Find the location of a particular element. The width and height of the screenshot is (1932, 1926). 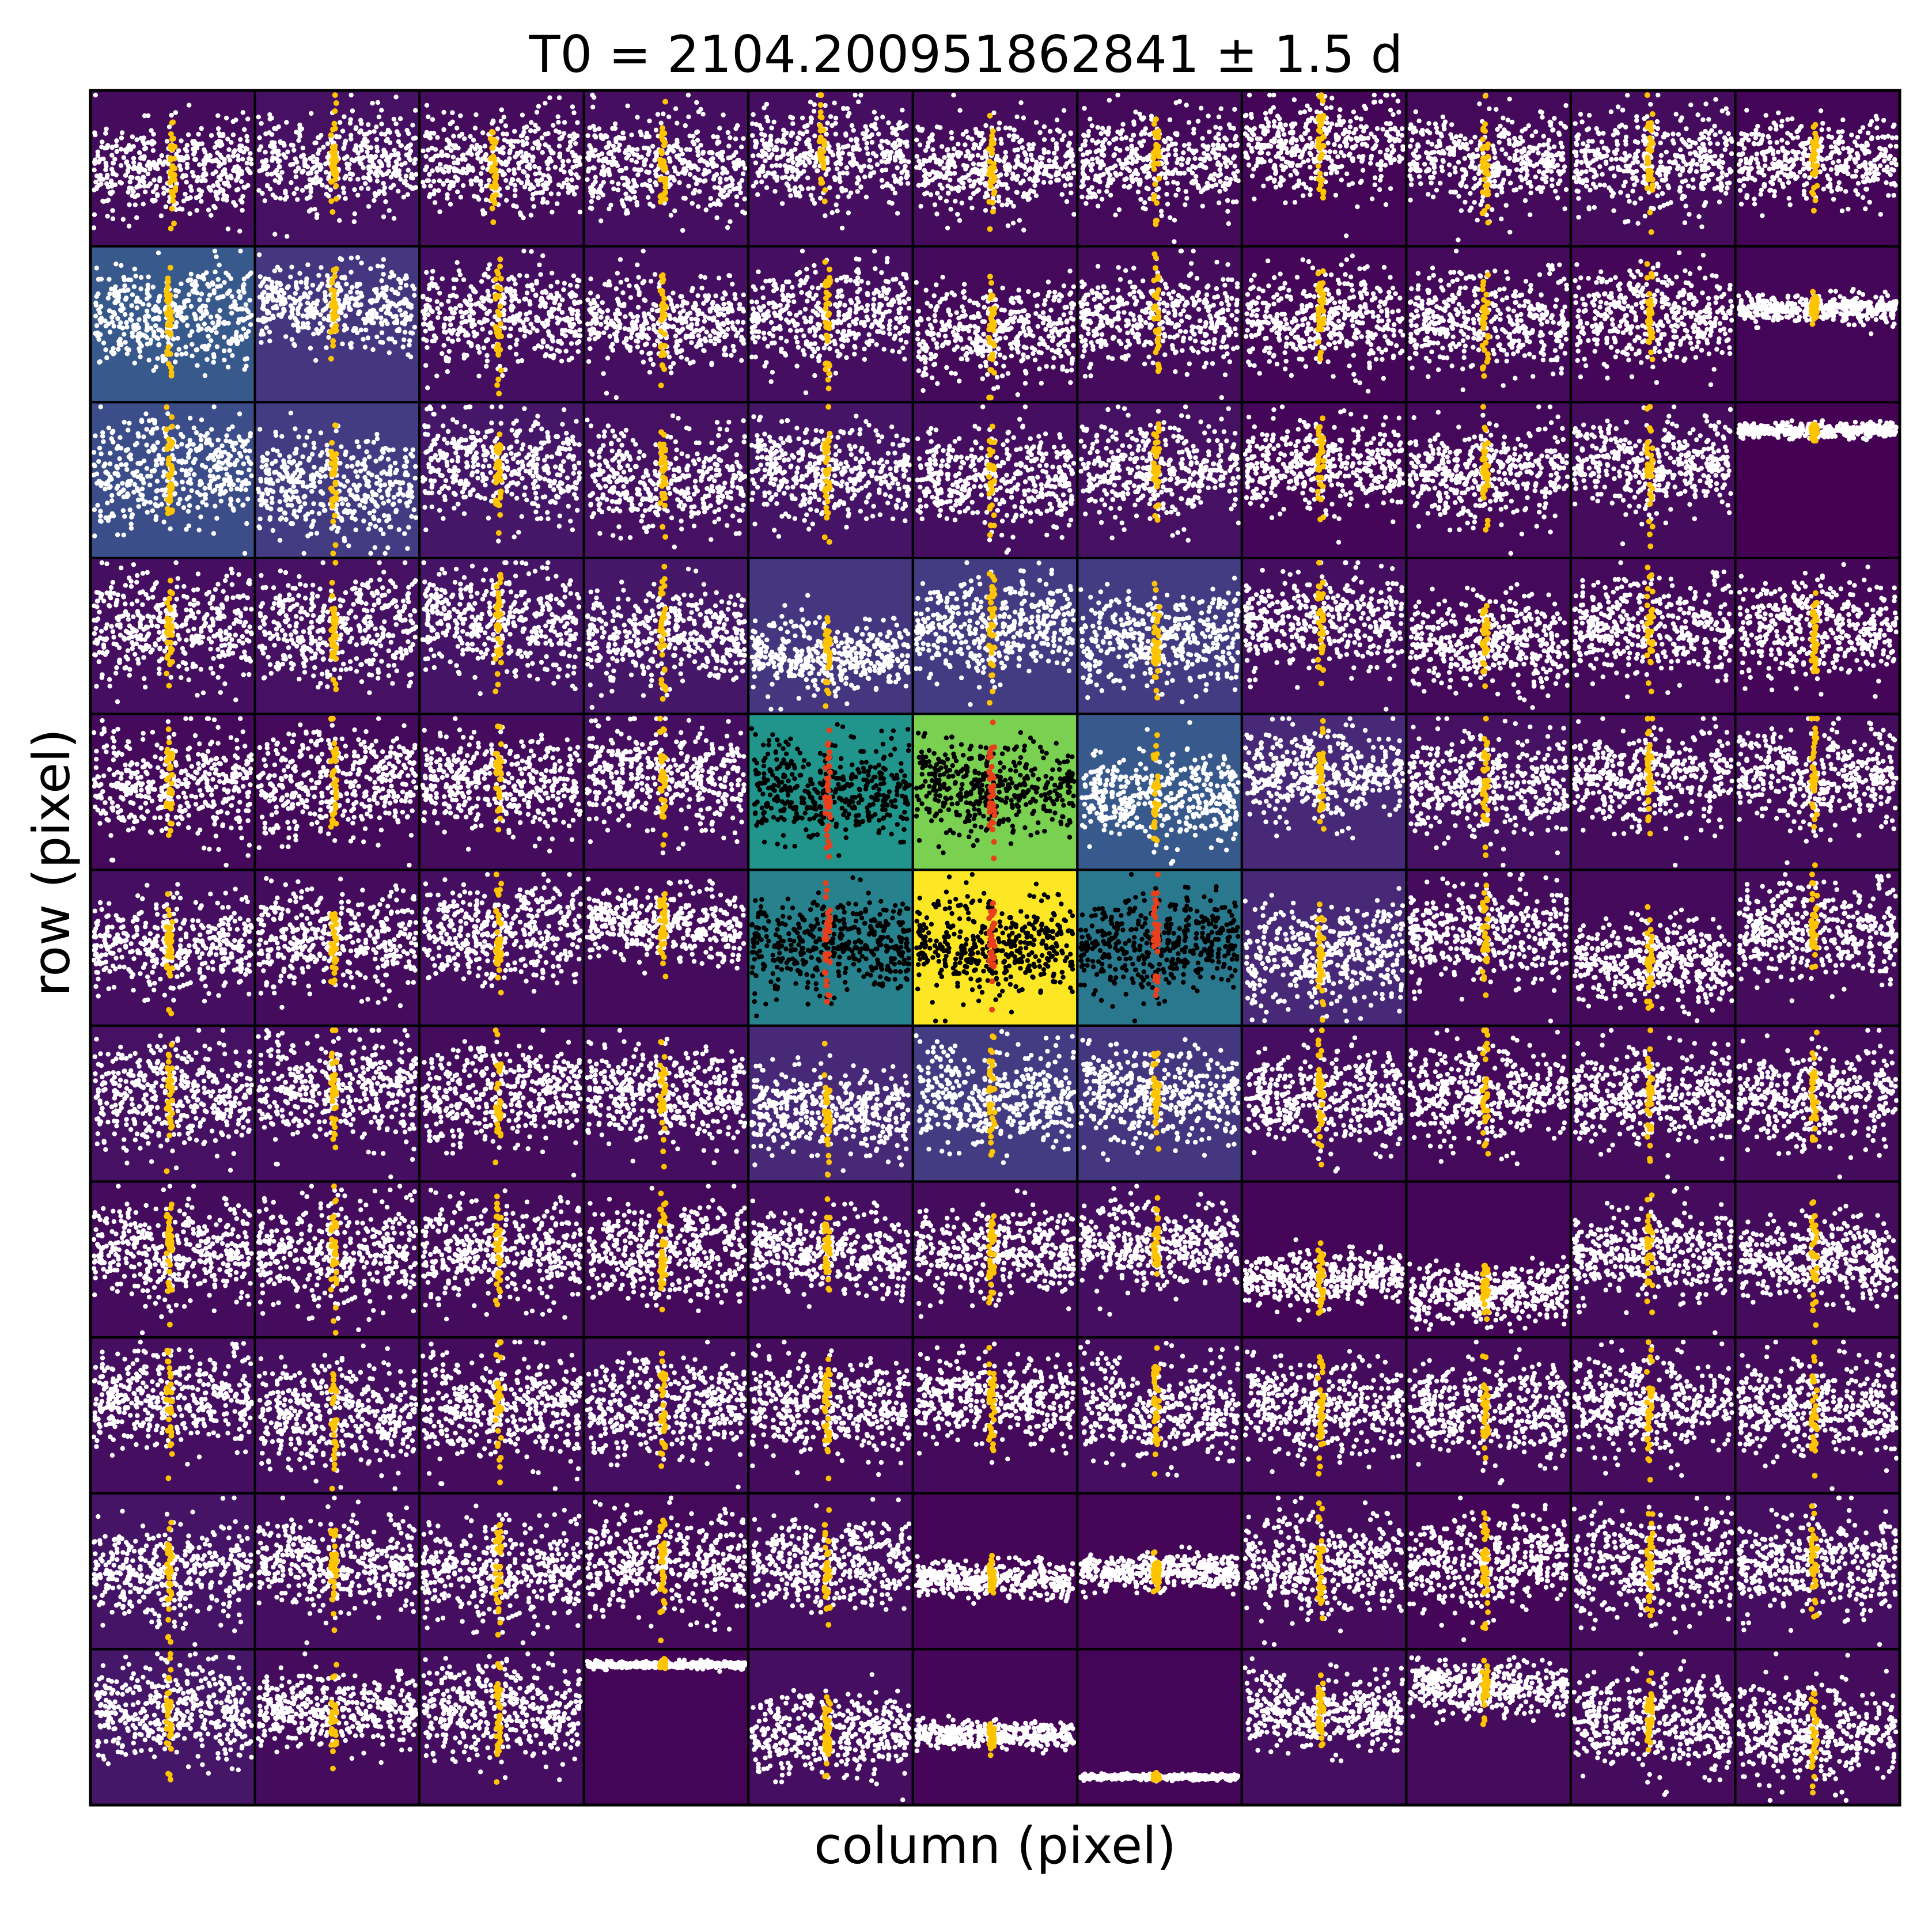

pixel-cell-r5-c0 is located at coordinates (172, 948).